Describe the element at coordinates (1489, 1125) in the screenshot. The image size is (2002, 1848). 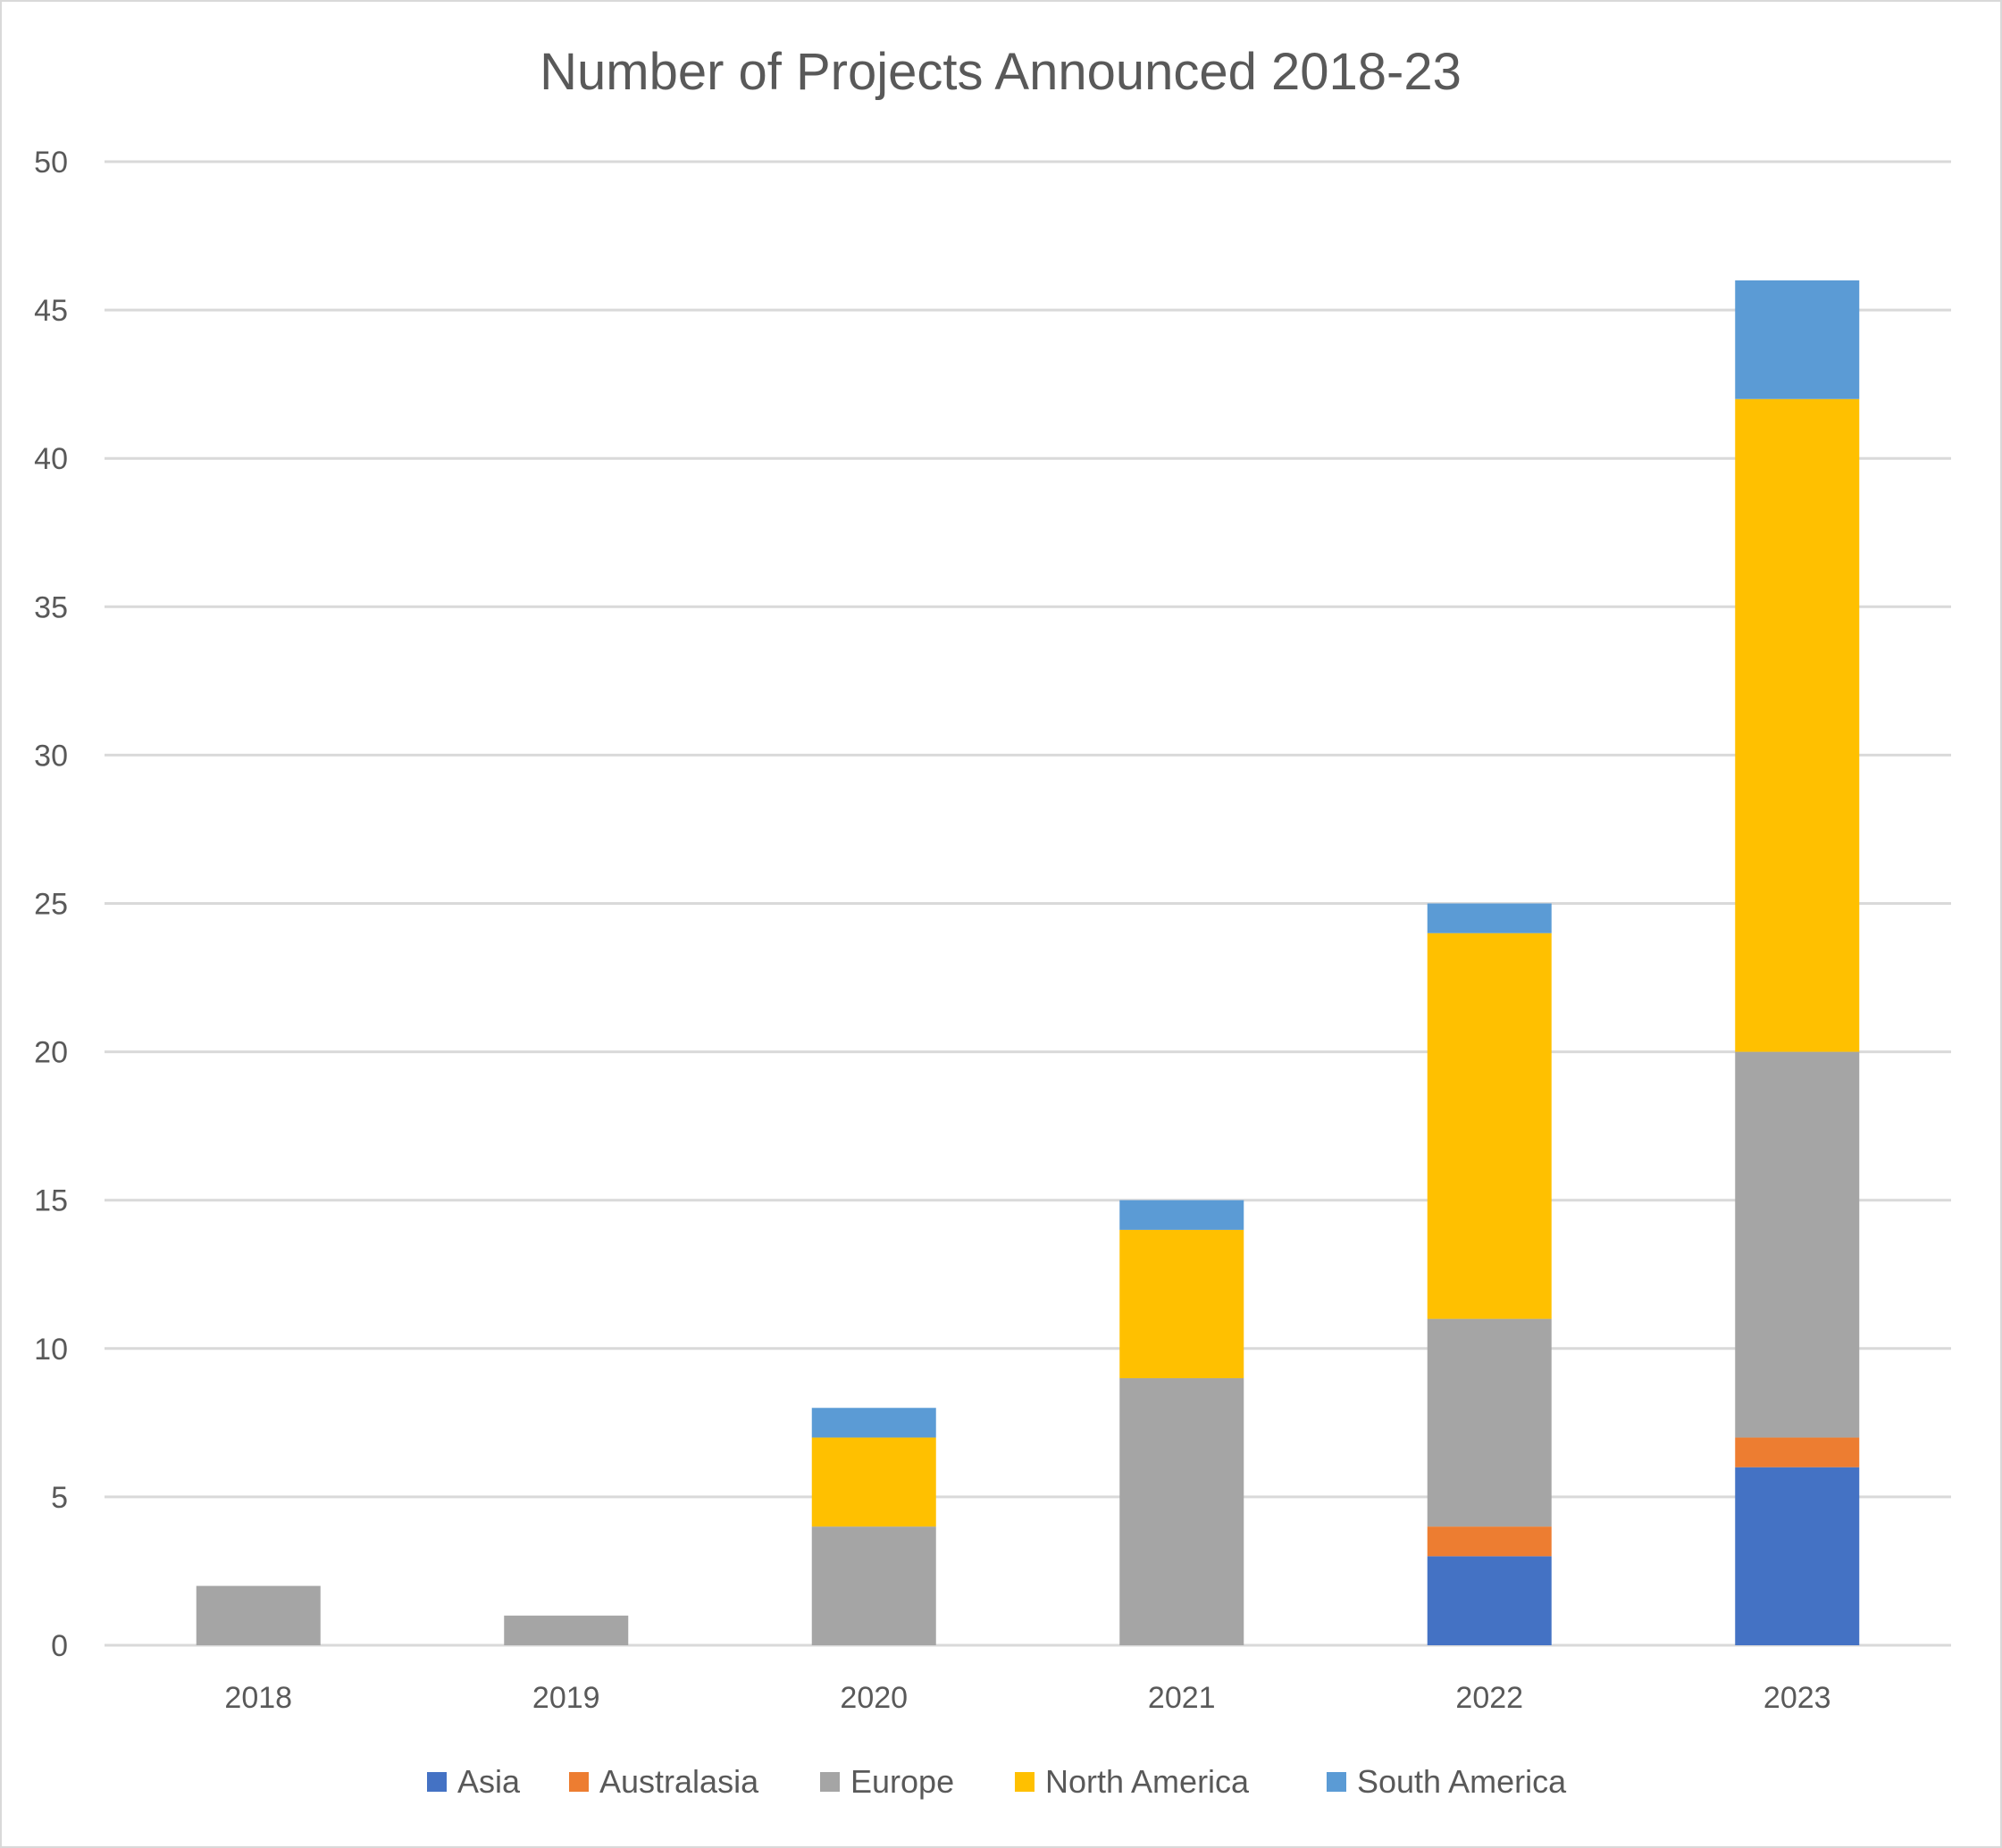
I see `bar-north-america-2022` at that location.